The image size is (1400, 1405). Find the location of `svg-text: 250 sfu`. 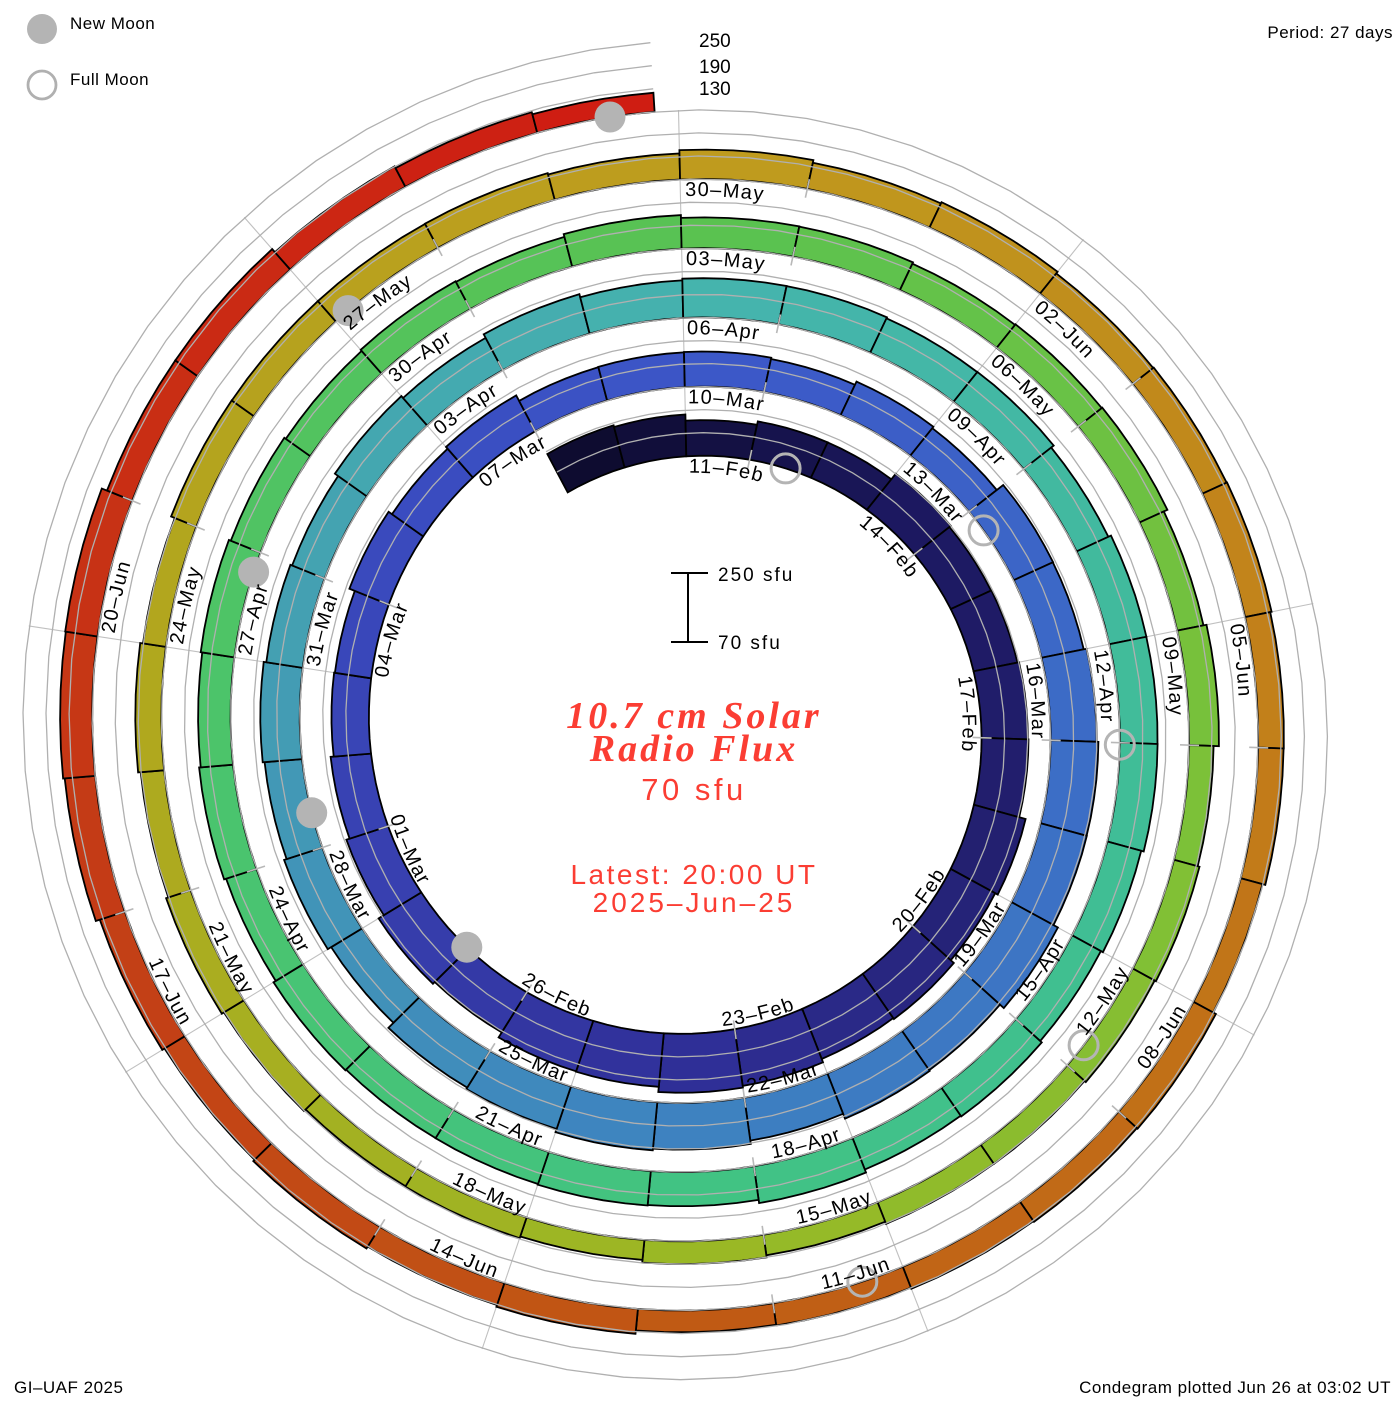

svg-text: 250 sfu is located at coordinates (756, 575).